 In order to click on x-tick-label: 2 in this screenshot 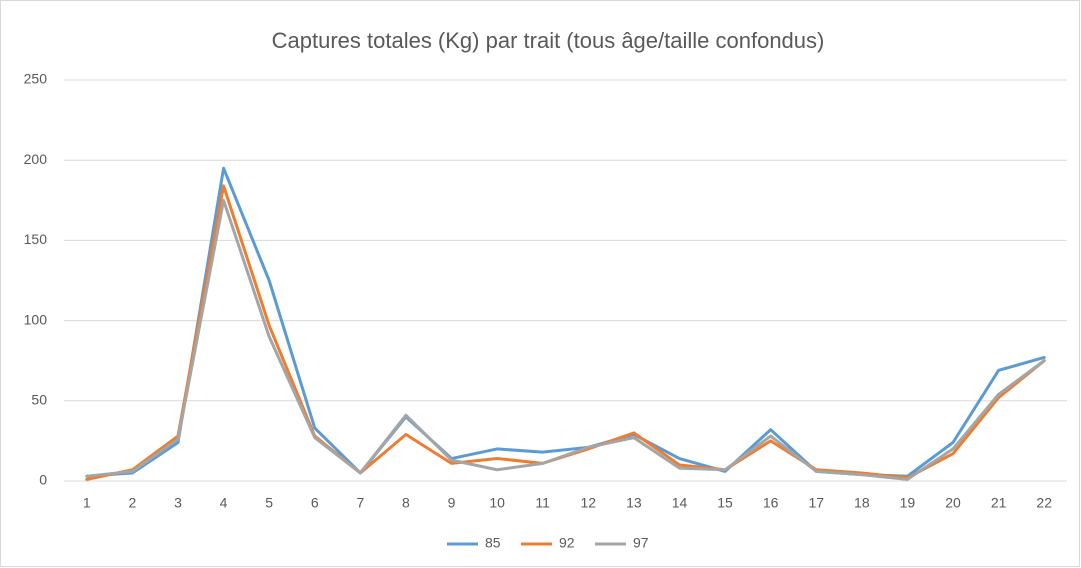, I will do `click(132, 503)`.